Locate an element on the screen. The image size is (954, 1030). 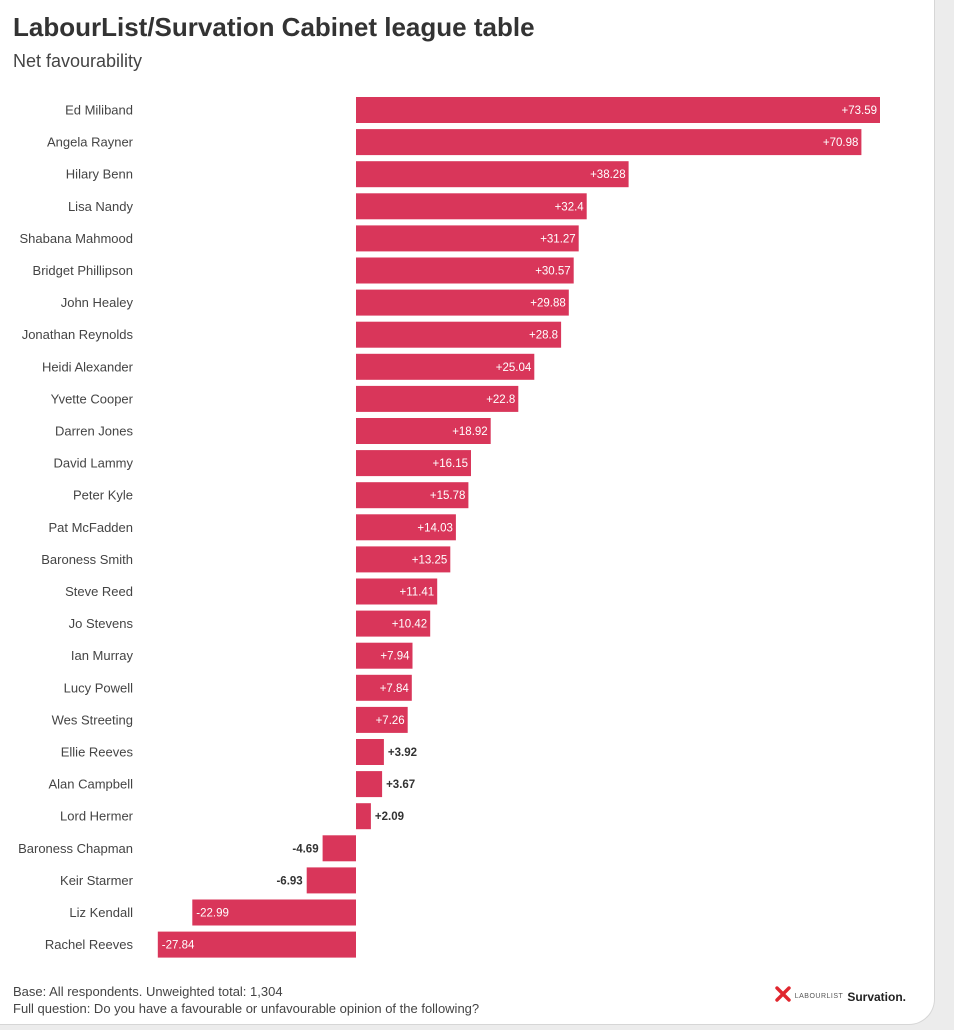
category-label: Rachel Reeves is located at coordinates (89, 944).